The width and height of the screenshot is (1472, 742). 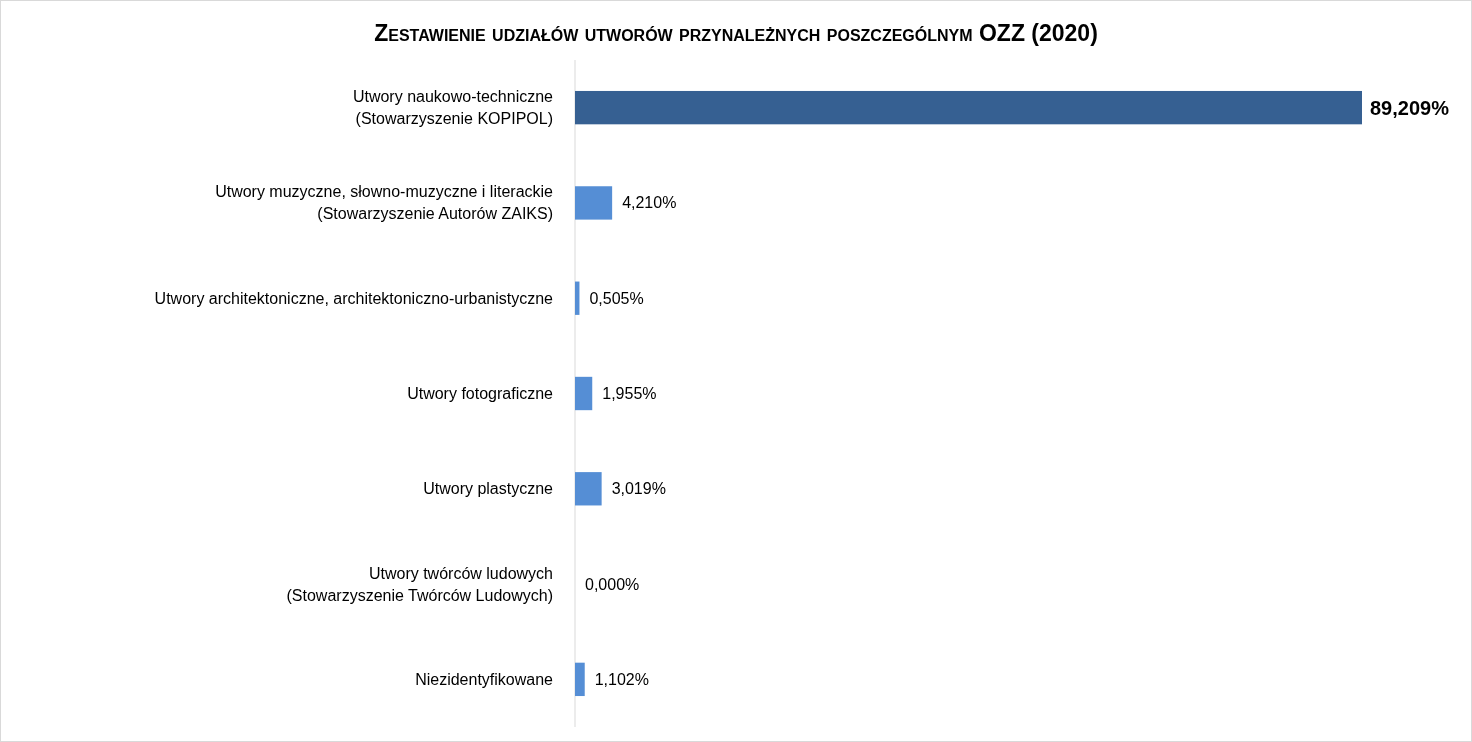 I want to click on y-tick-label: Utwory naukowo-techniczne (Stowarzyszenie KOPIPOL), so click(x=453, y=108).